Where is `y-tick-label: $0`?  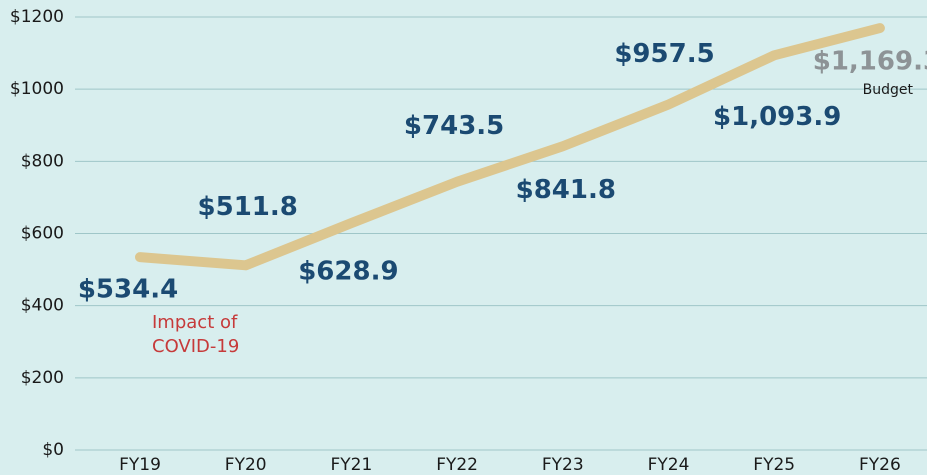 y-tick-label: $0 is located at coordinates (53, 450).